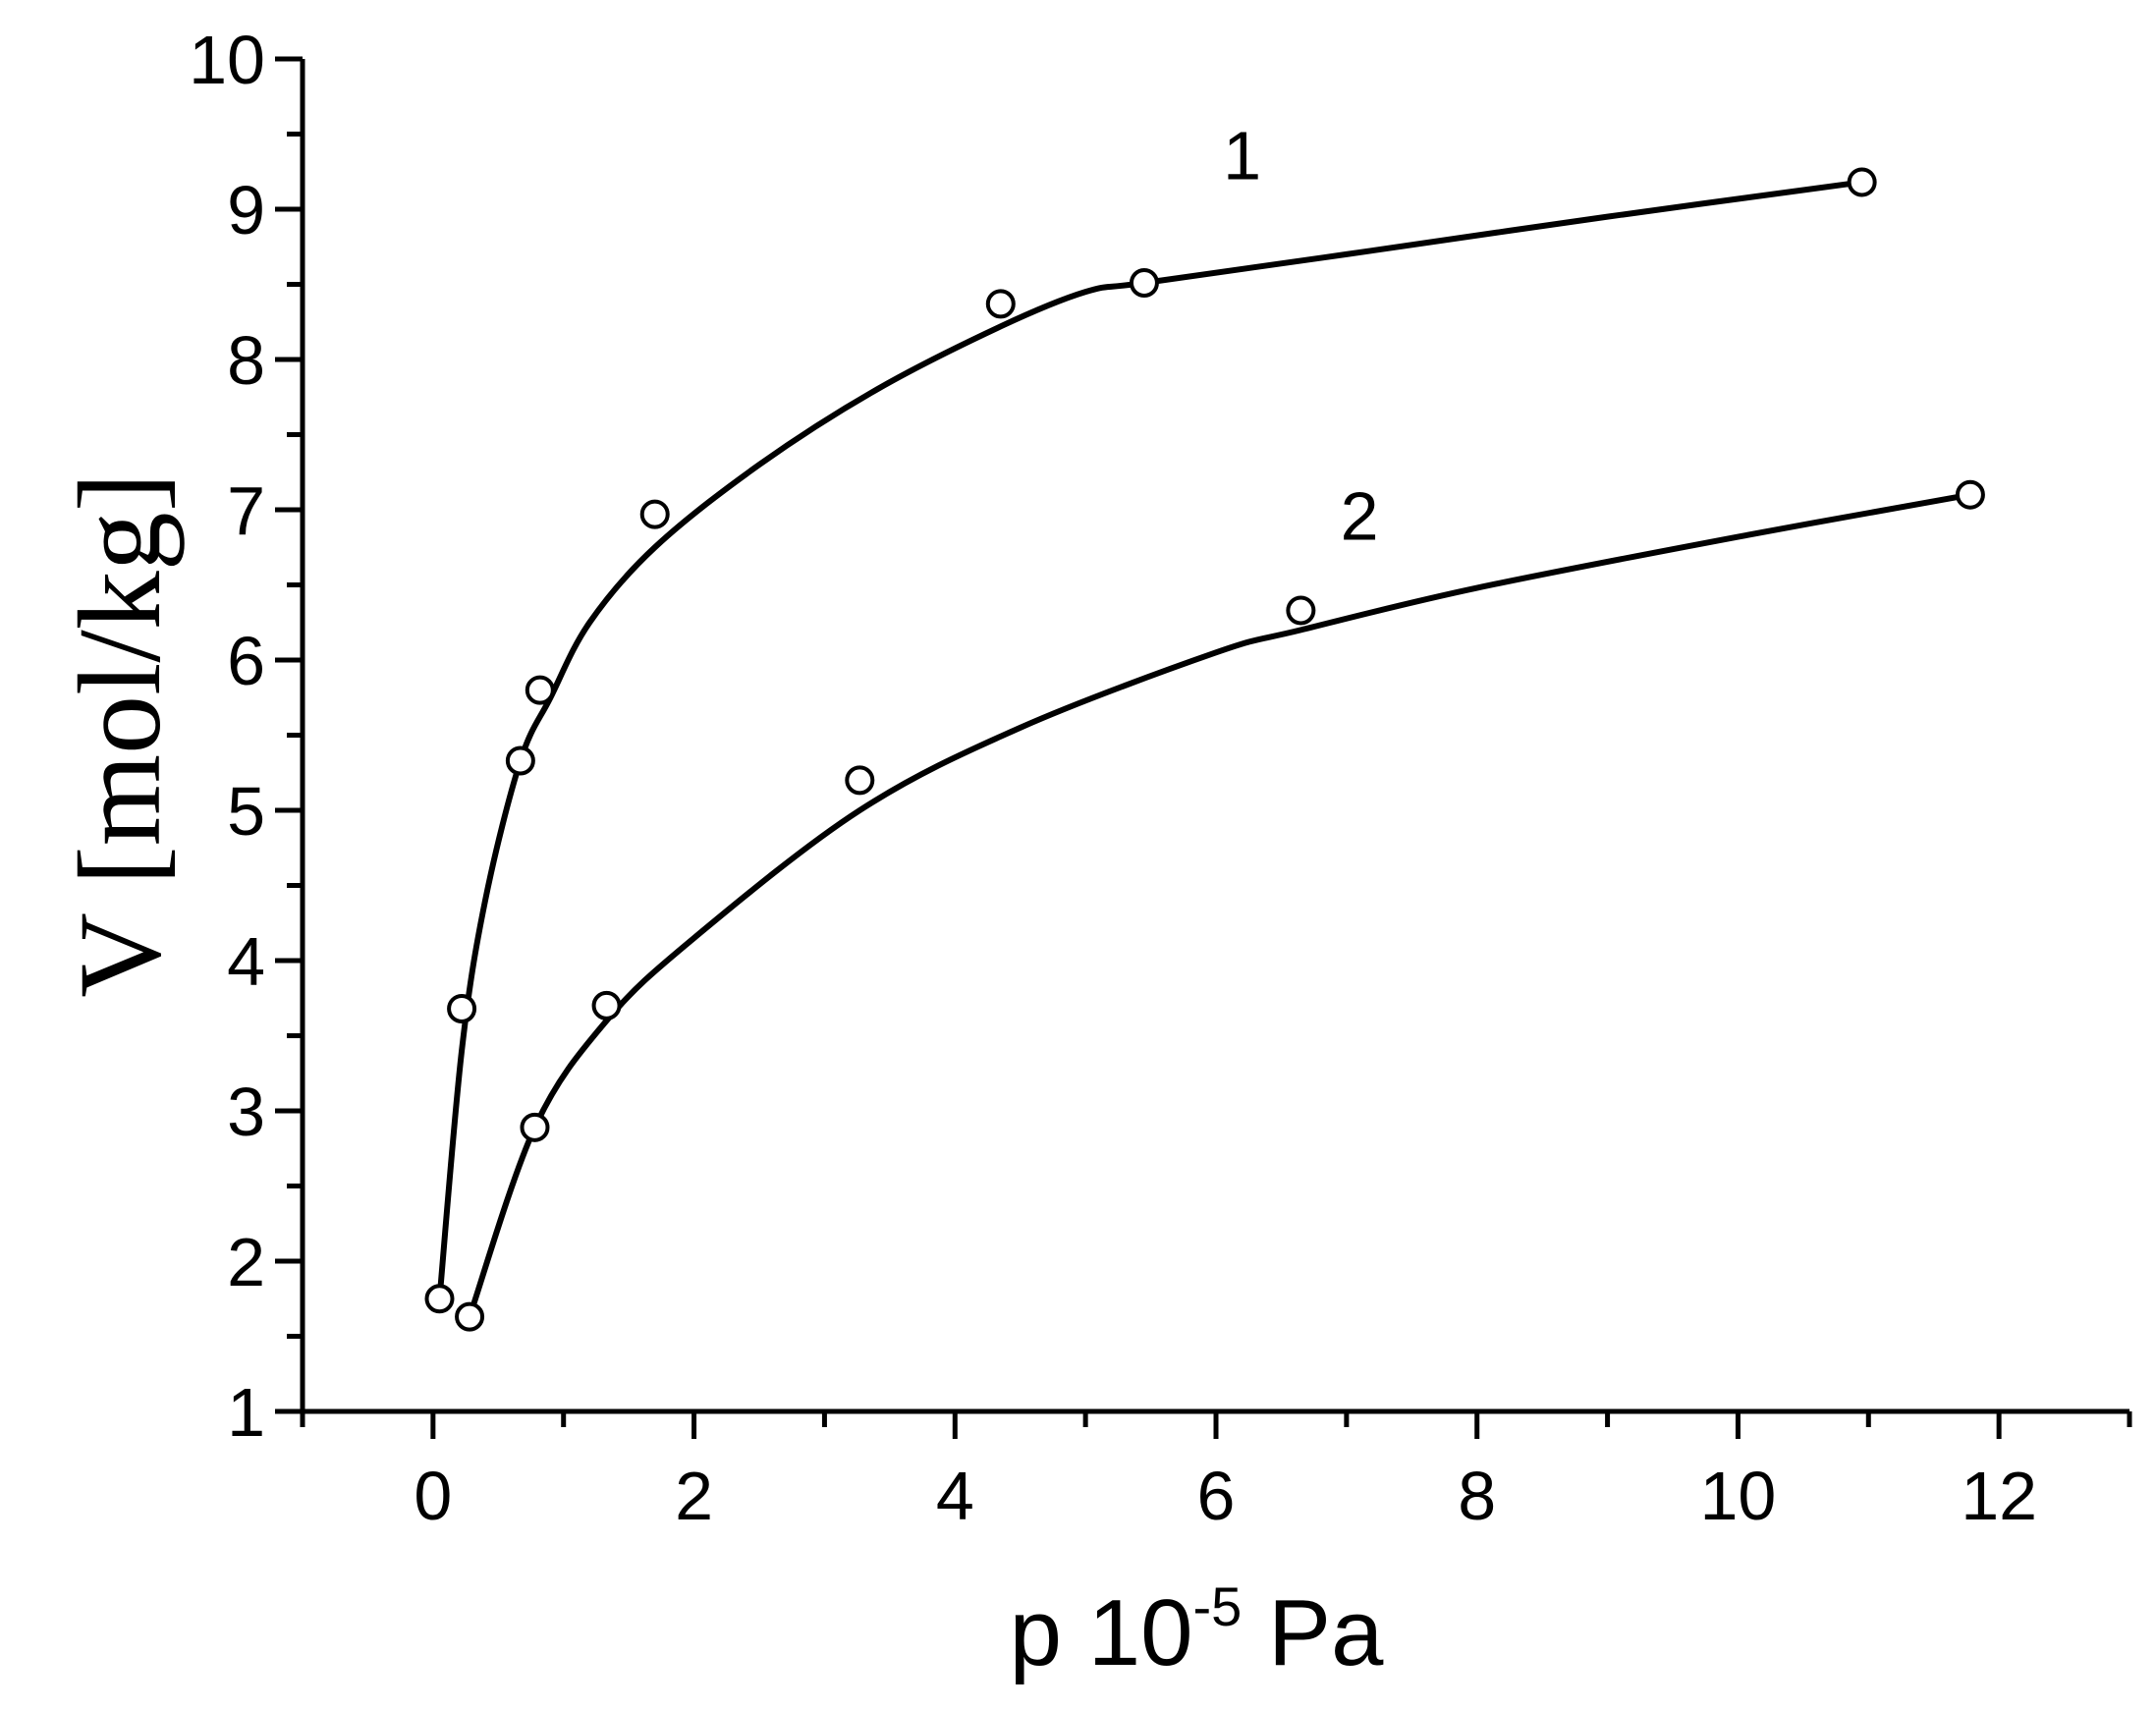 This screenshot has height=1710, width=2156. I want to click on y-tick-label: 5, so click(246, 811).